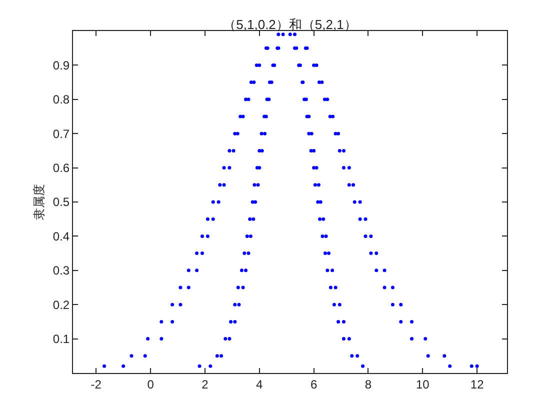 The image size is (560, 420). What do you see at coordinates (150, 384) in the screenshot?
I see `x-tick-label: 0` at bounding box center [150, 384].